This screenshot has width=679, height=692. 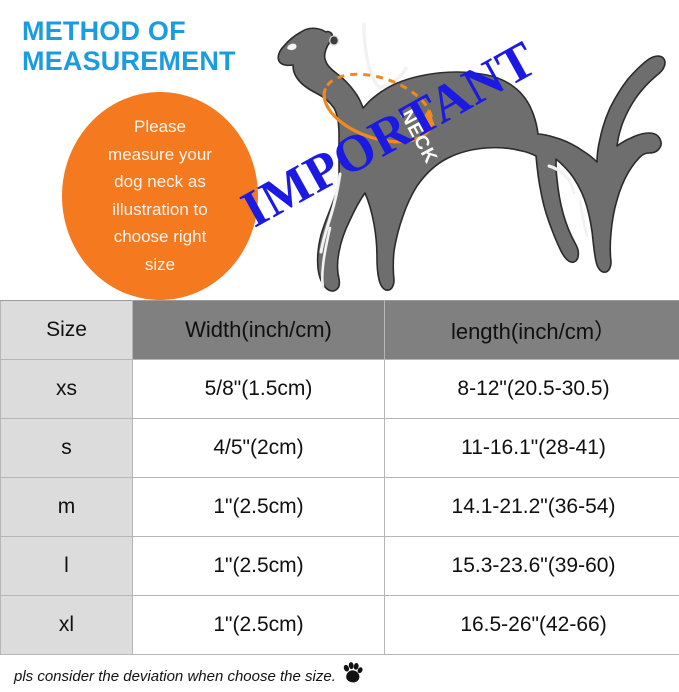 I want to click on cell-size: s, so click(x=66, y=448).